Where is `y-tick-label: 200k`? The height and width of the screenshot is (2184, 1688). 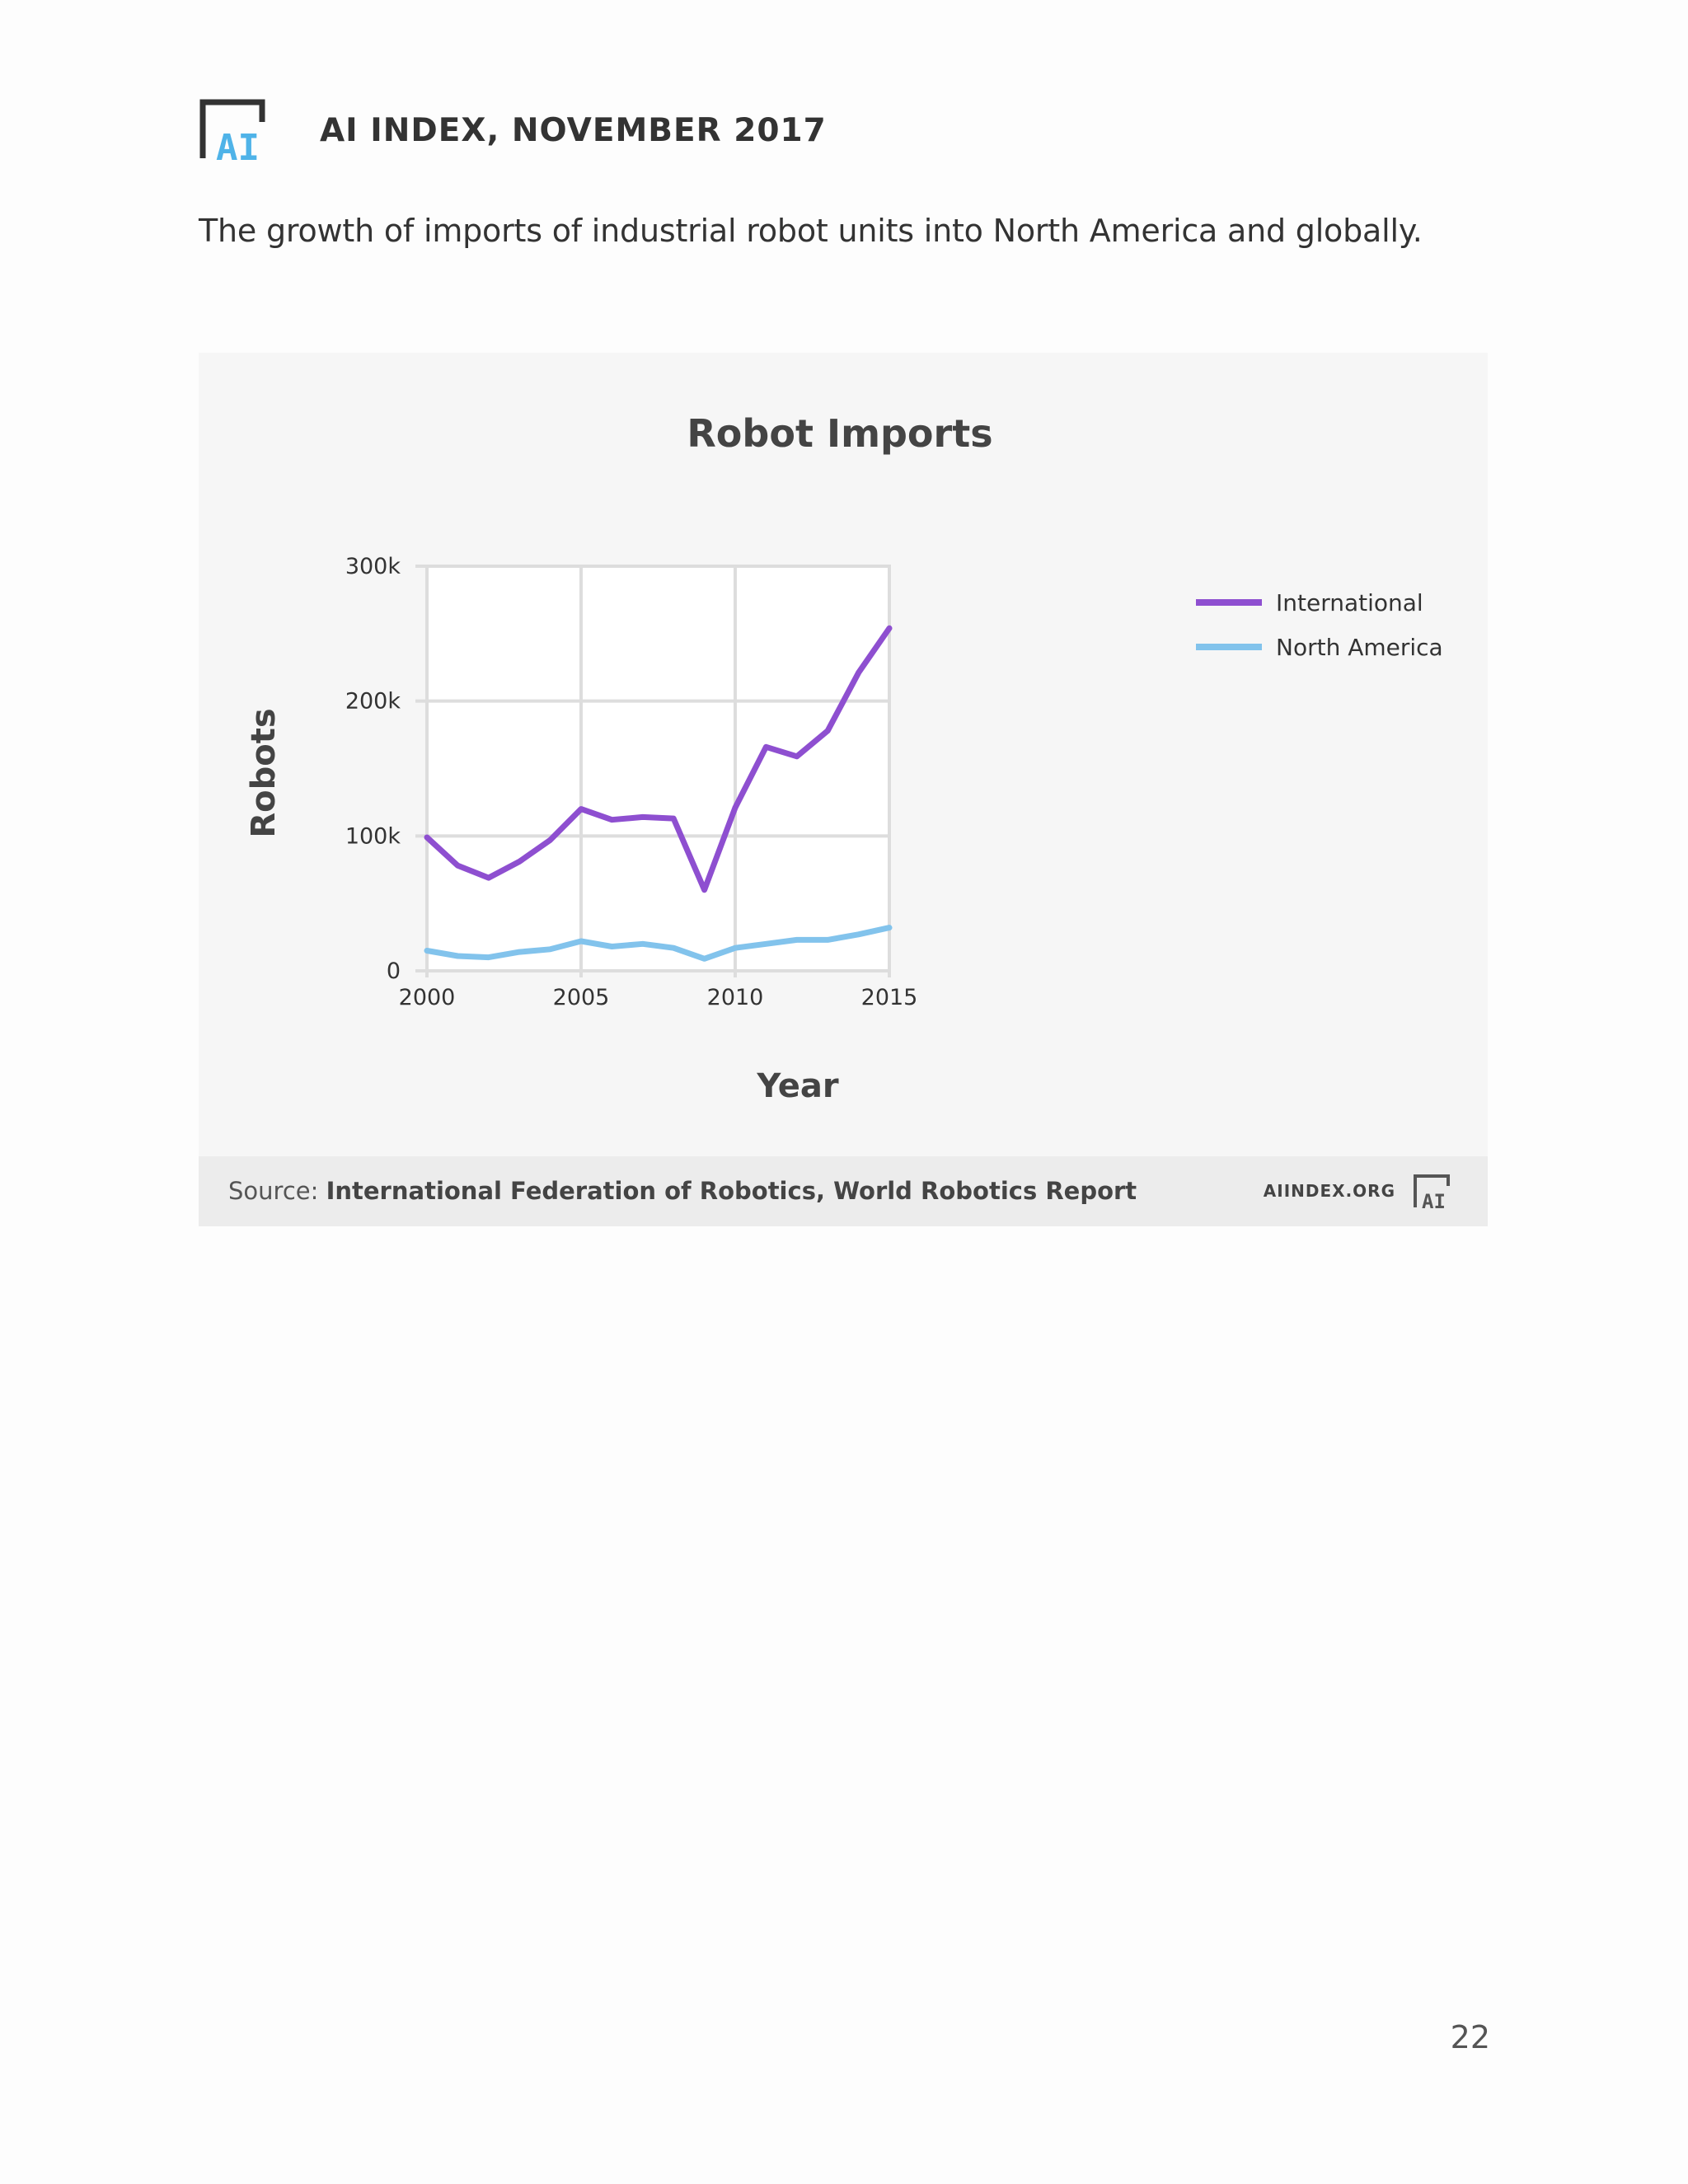
y-tick-label: 200k is located at coordinates (373, 702).